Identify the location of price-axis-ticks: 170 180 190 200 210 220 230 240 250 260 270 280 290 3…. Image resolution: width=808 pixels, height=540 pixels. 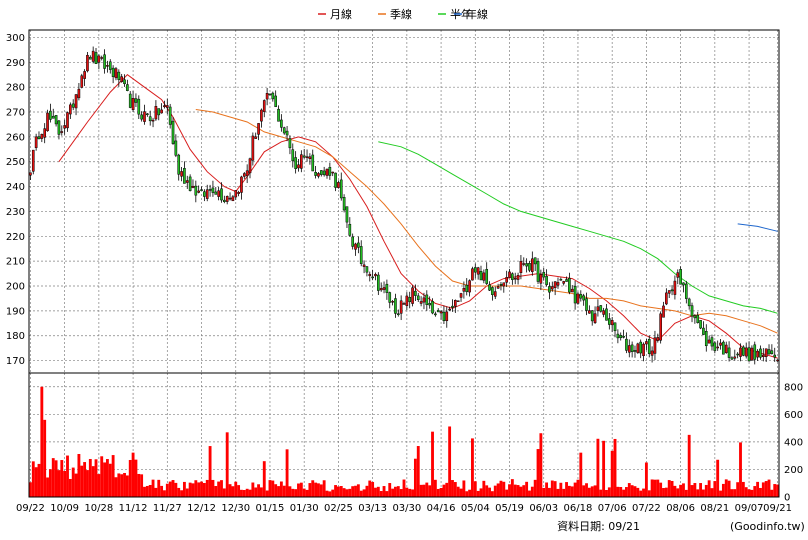
(15, 200).